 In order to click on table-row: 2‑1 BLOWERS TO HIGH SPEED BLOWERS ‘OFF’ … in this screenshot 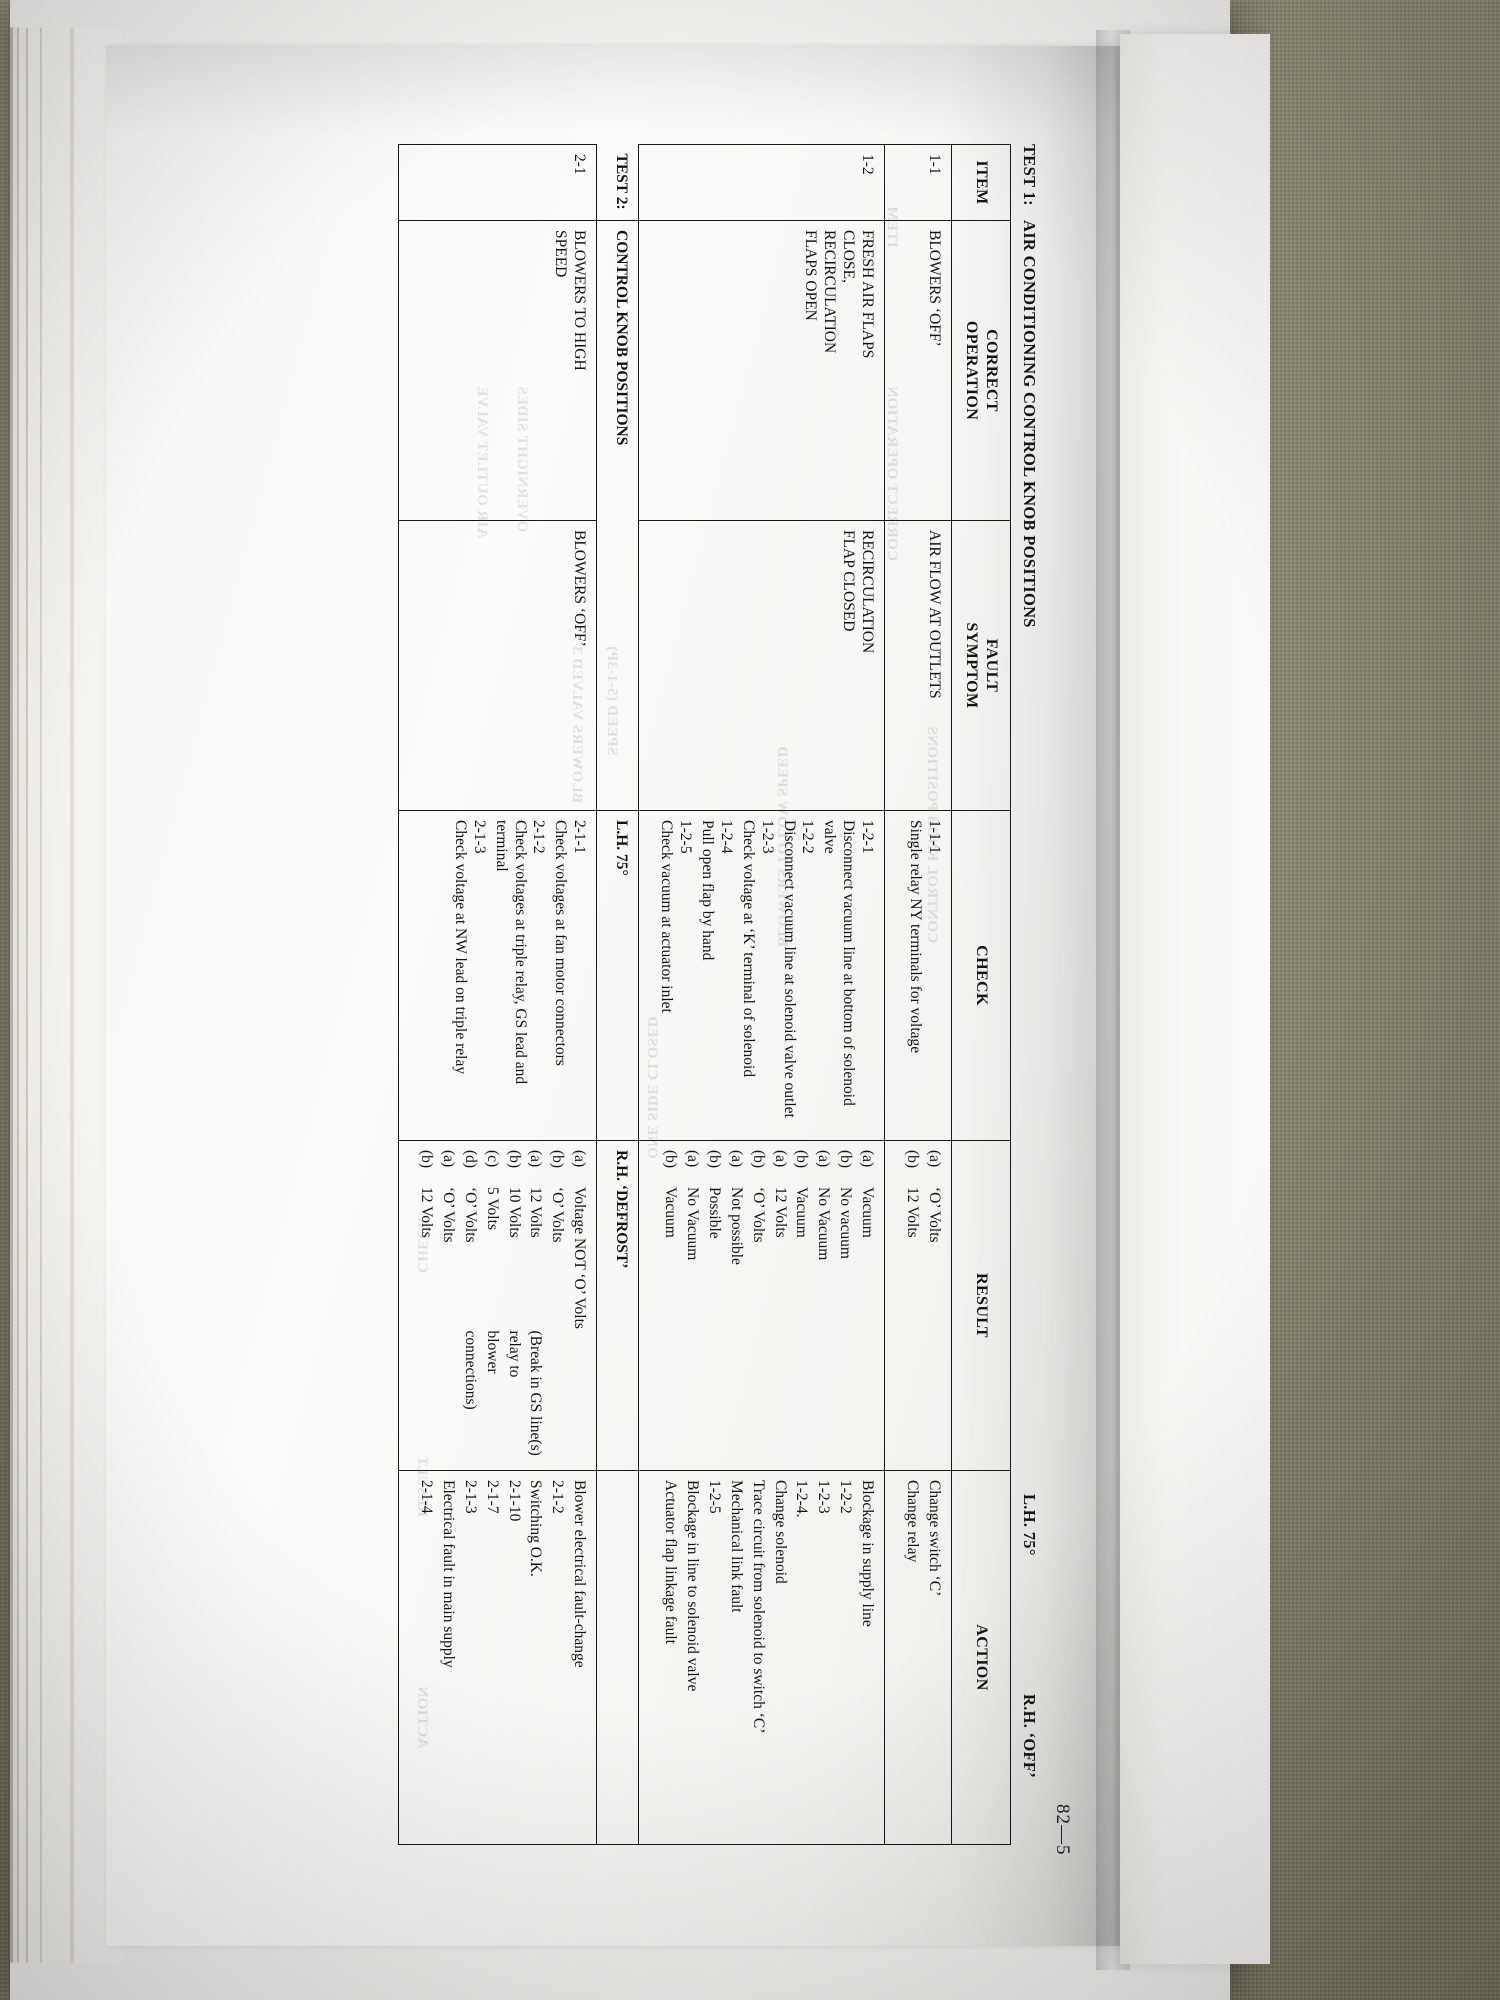, I will do `click(497, 994)`.